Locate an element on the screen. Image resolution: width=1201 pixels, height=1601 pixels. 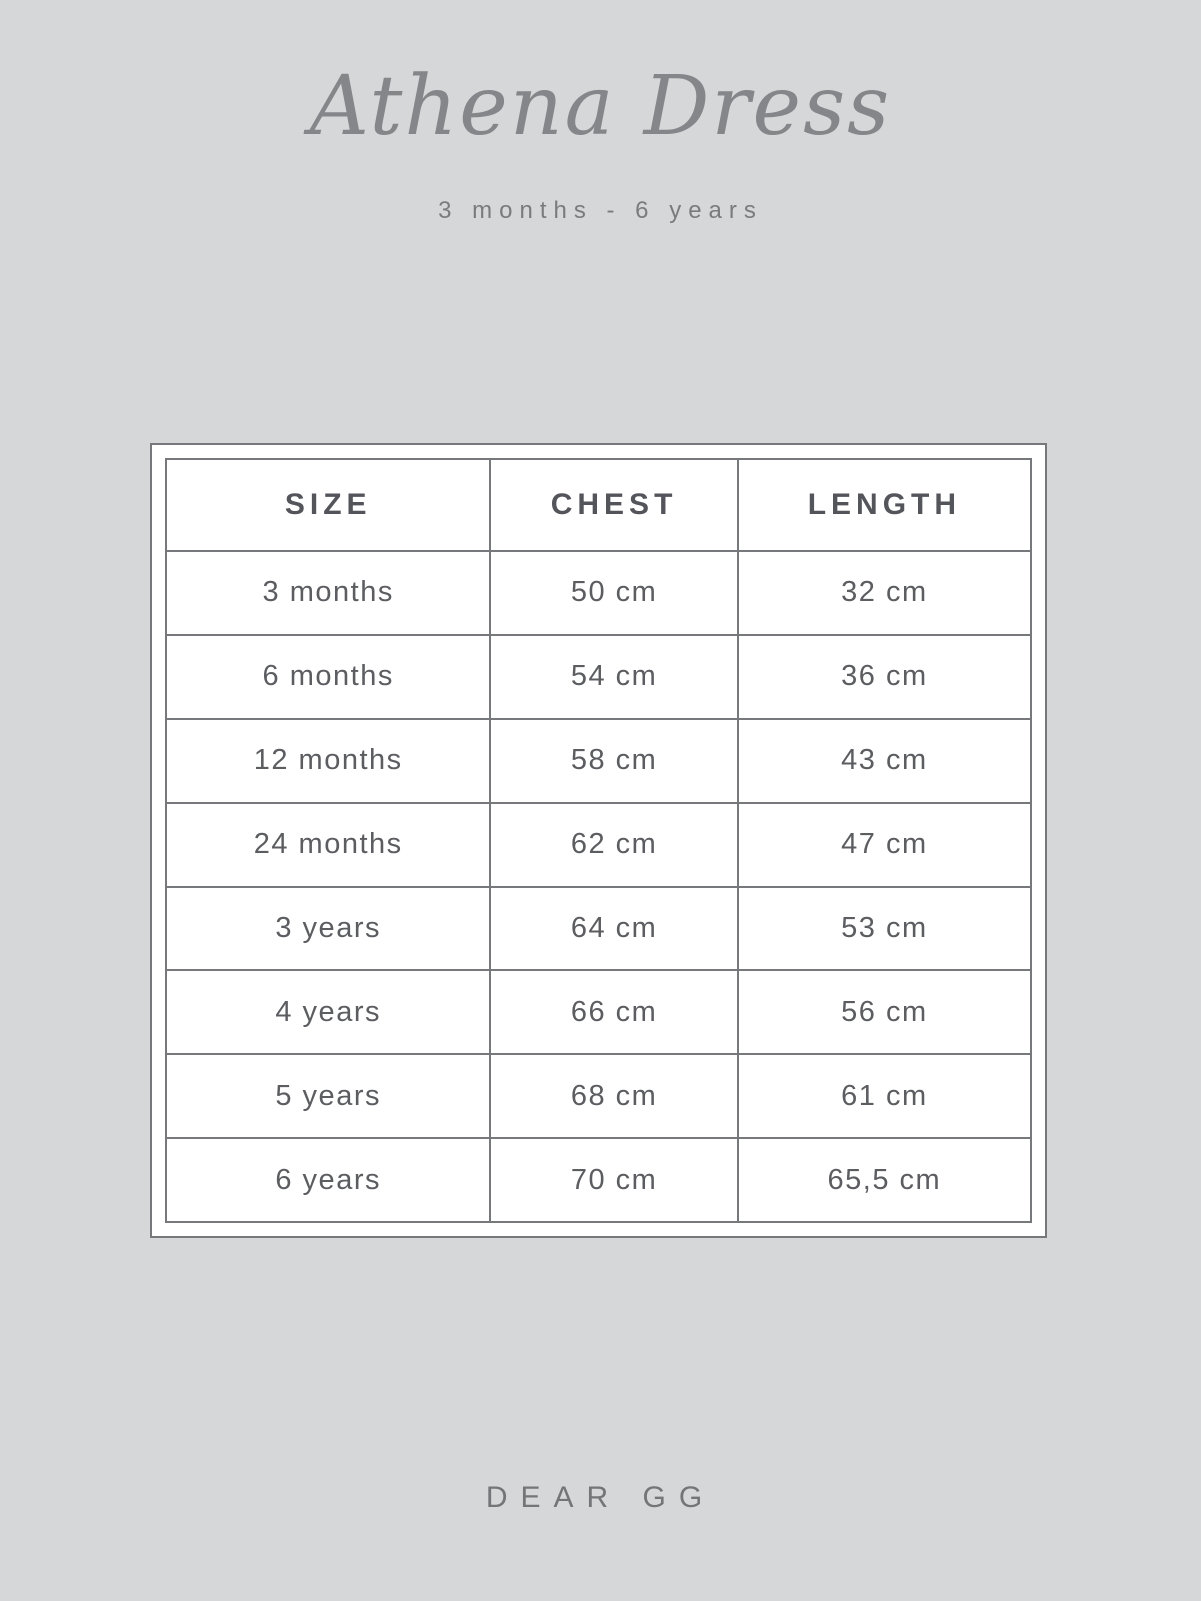
length-cell: 47 cm is located at coordinates (884, 844).